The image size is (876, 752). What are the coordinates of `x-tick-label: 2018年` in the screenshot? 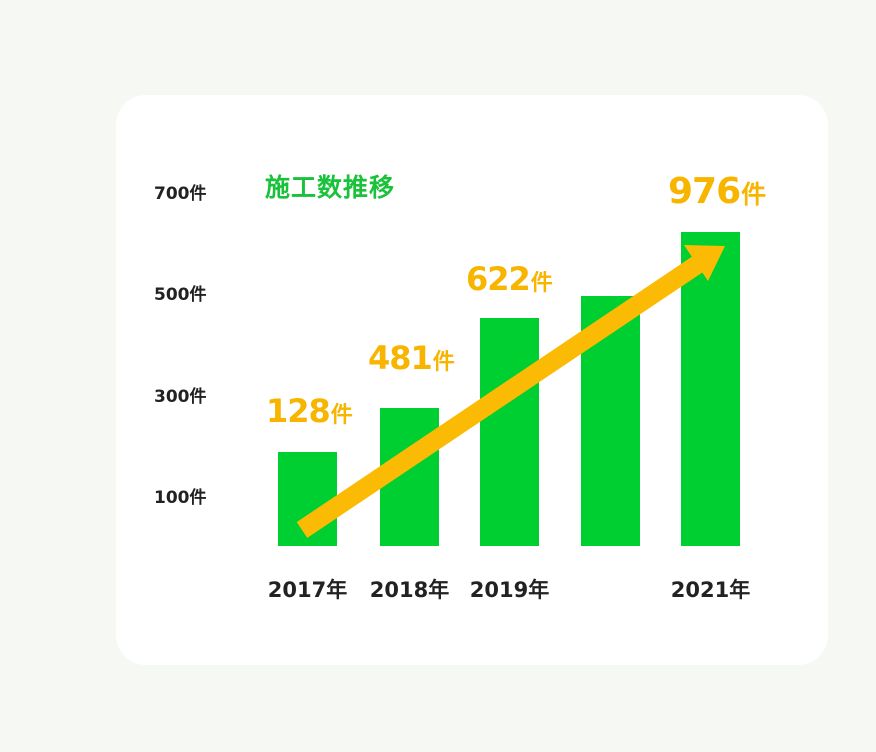 It's located at (409, 590).